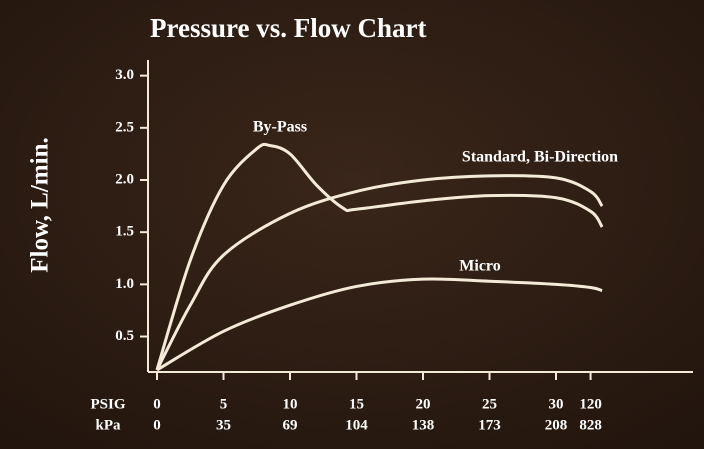  What do you see at coordinates (556, 425) in the screenshot?
I see `x-tick-label-secondary: 208` at bounding box center [556, 425].